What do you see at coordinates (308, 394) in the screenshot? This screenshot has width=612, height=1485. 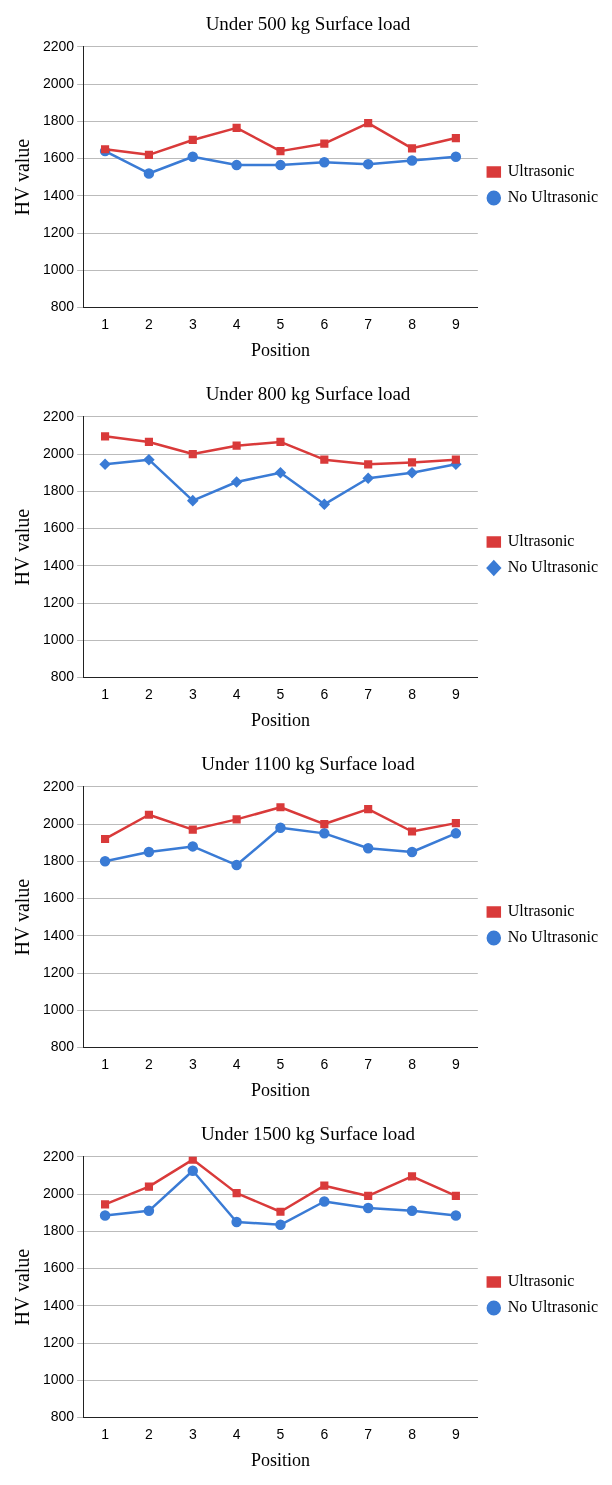 I see `chart-title: Under 800 kg Surface load` at bounding box center [308, 394].